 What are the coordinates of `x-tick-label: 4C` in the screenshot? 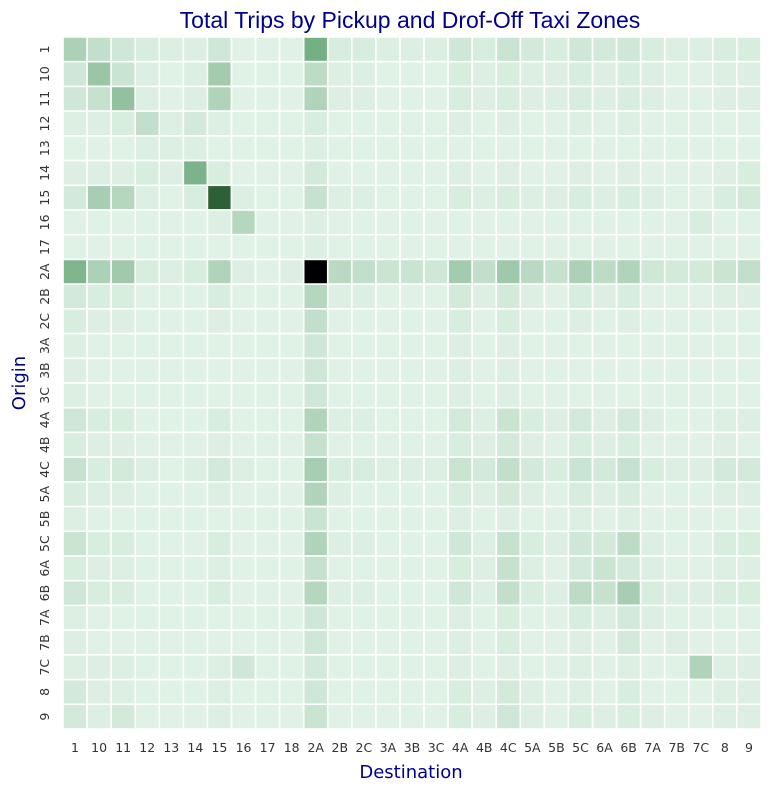 It's located at (508, 747).